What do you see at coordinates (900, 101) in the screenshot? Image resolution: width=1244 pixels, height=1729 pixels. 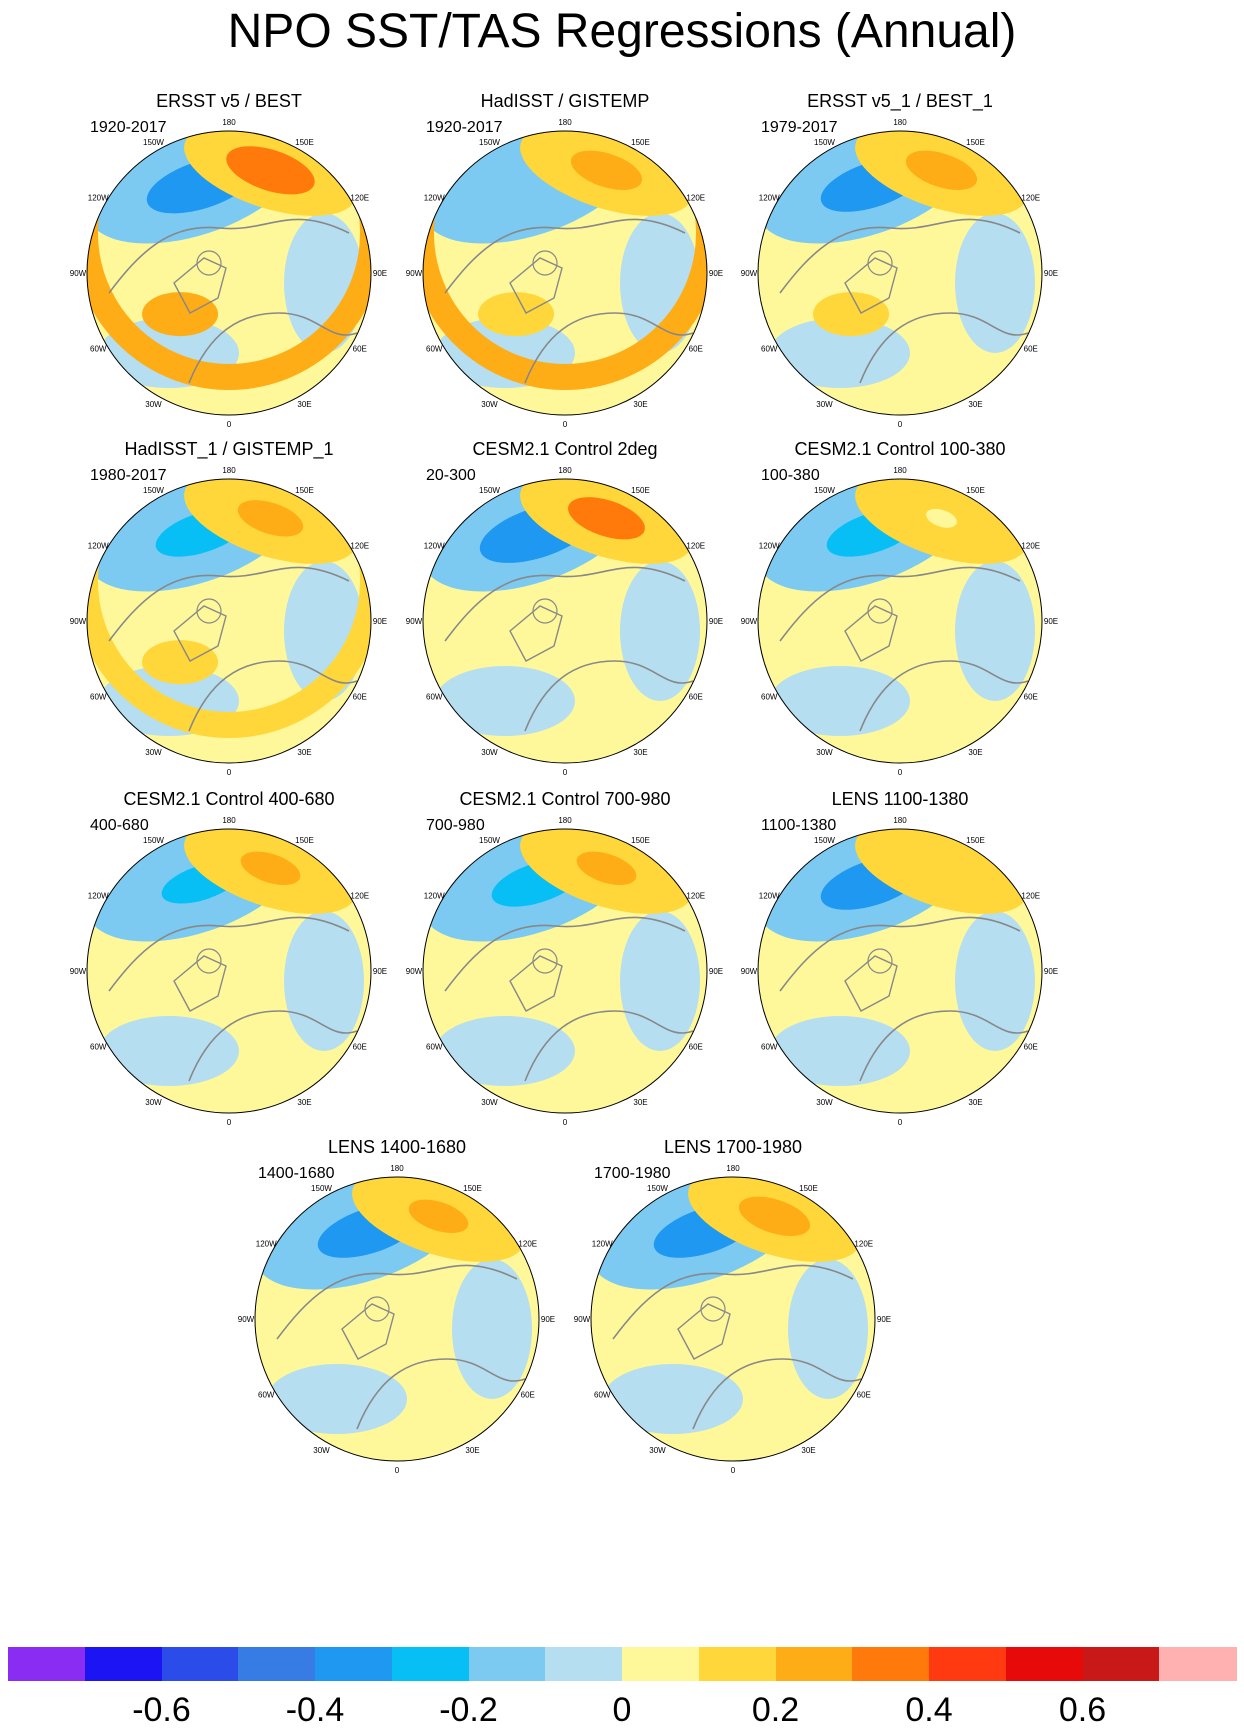 I see `panel-title: ERSST v5_1 / BEST_1` at bounding box center [900, 101].